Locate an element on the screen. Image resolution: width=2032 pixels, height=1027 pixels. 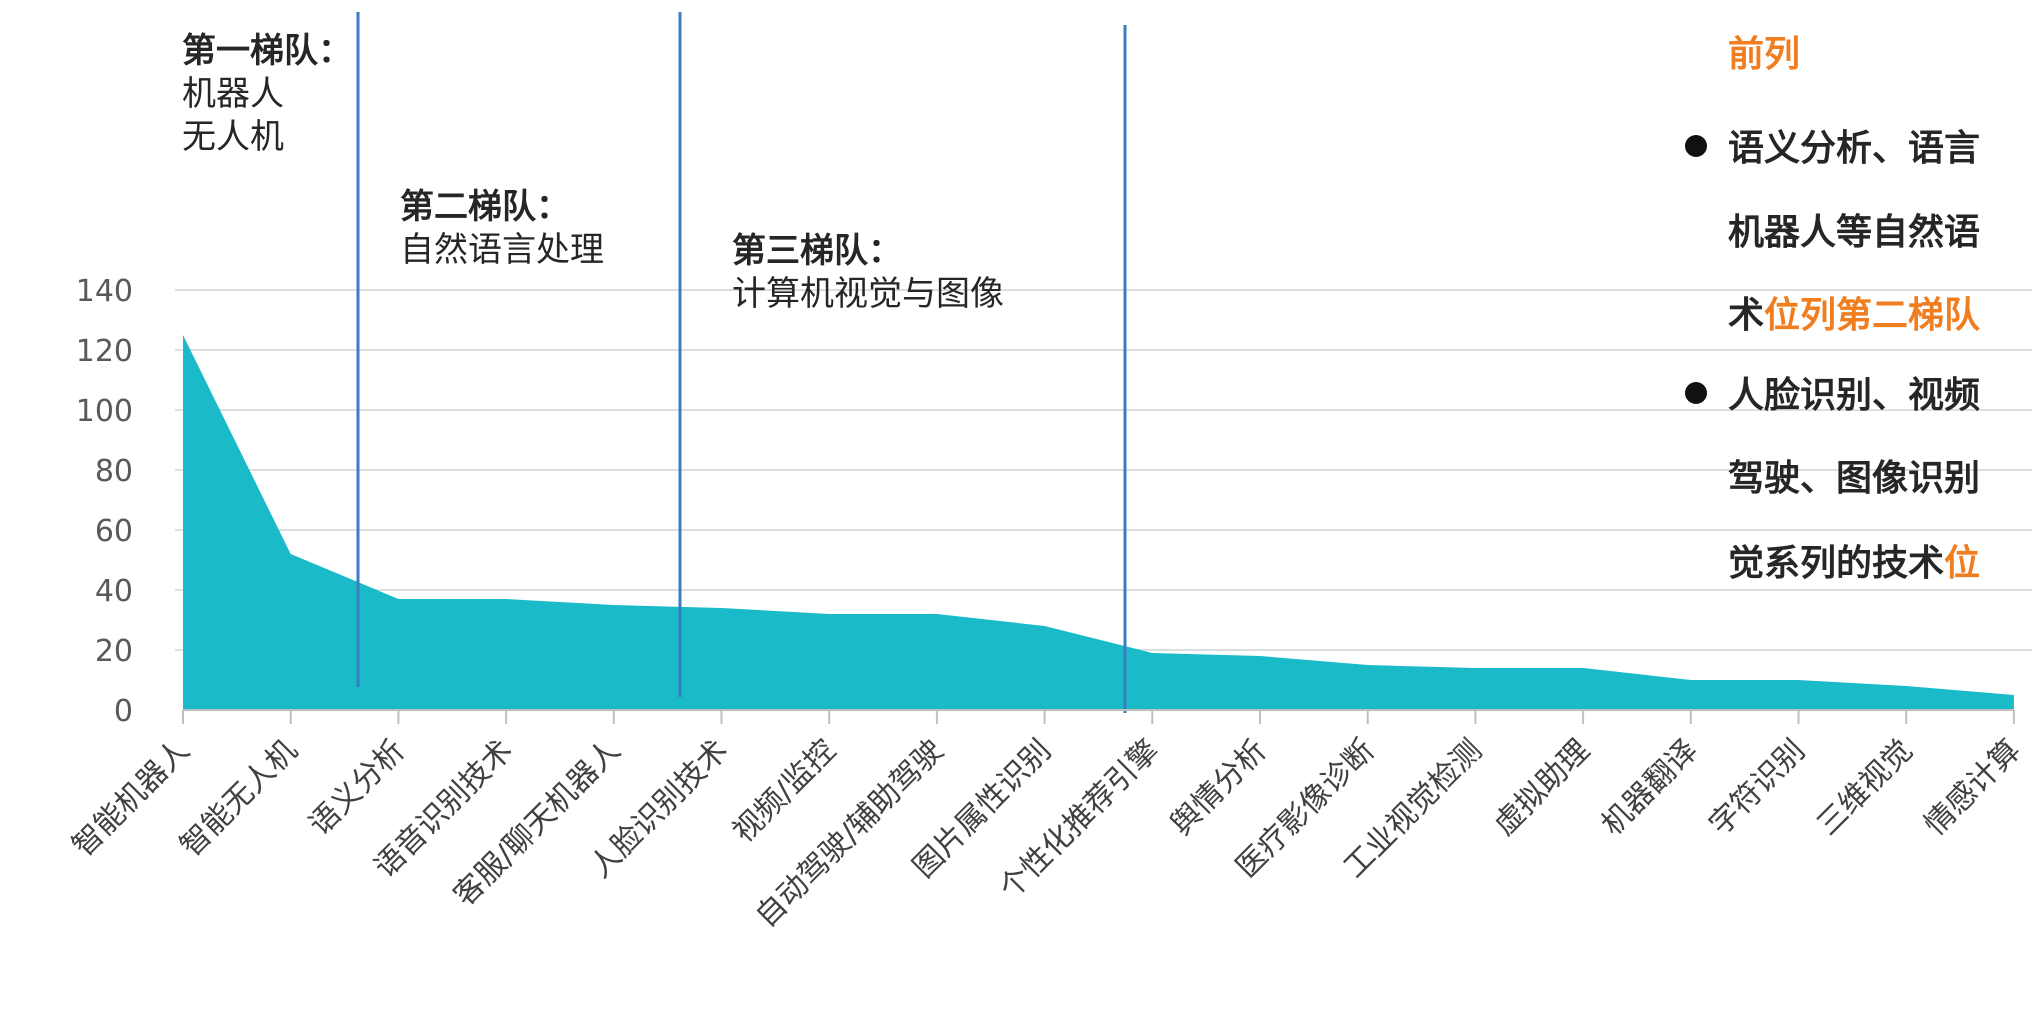
x-tick-label: 语义分析 is located at coordinates (357, 788).